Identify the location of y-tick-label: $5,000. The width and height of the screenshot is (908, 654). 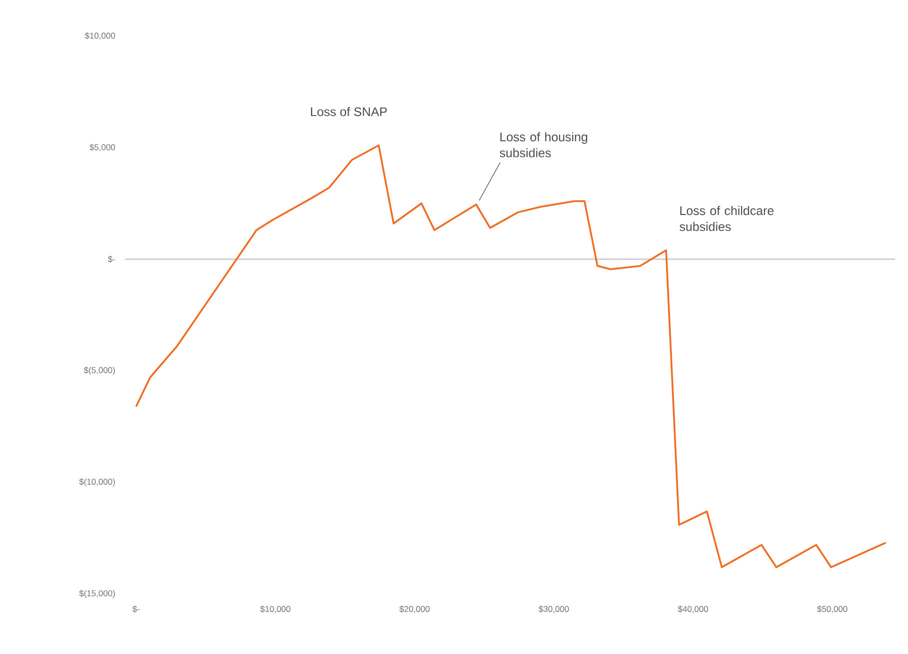
(103, 148).